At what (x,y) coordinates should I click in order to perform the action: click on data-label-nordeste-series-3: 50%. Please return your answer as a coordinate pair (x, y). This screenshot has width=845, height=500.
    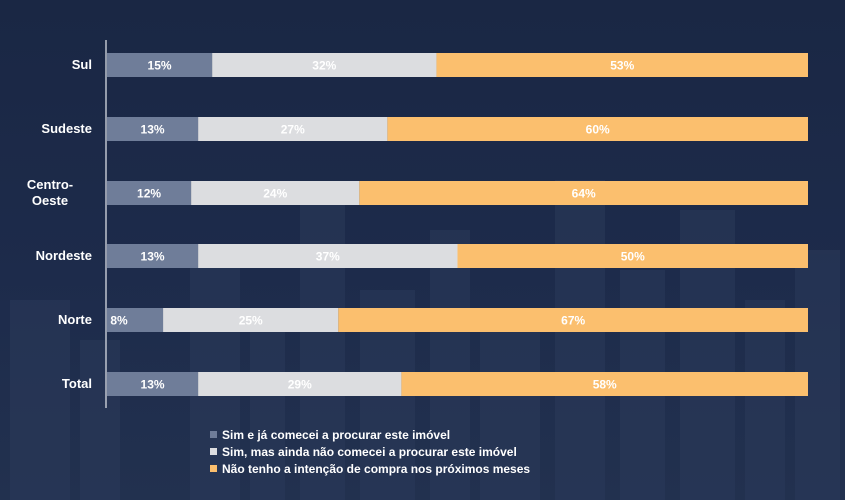
    Looking at the image, I should click on (633, 257).